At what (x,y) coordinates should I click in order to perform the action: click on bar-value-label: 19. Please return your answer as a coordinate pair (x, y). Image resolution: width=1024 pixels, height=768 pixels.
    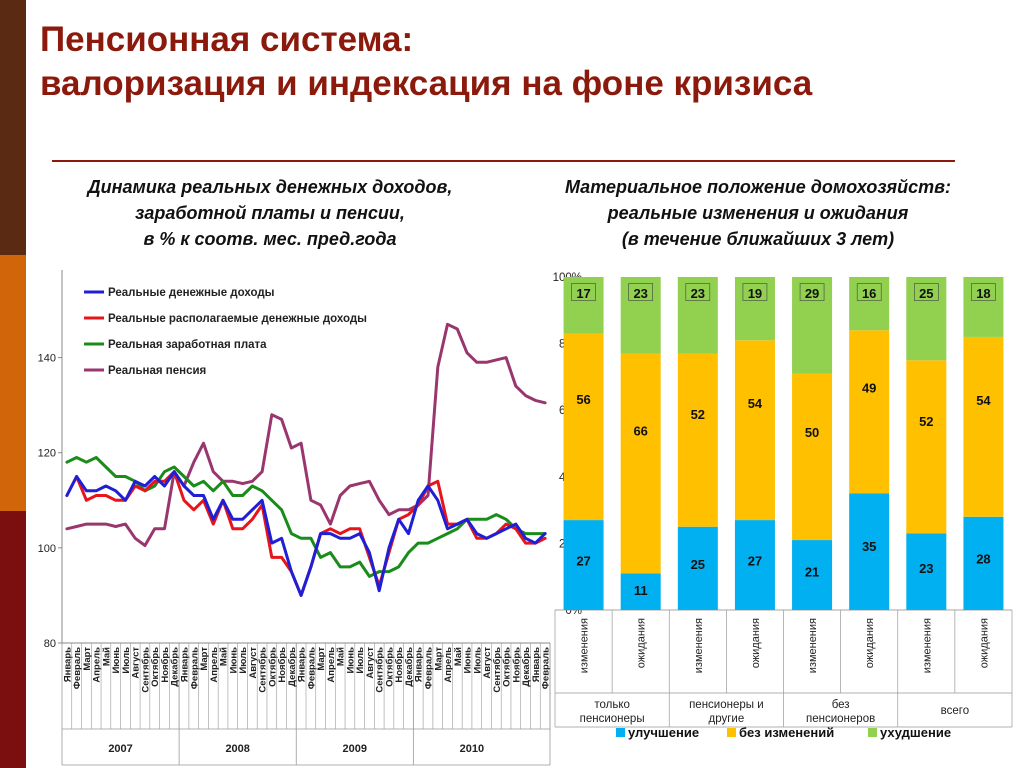
    Looking at the image, I should click on (755, 293).